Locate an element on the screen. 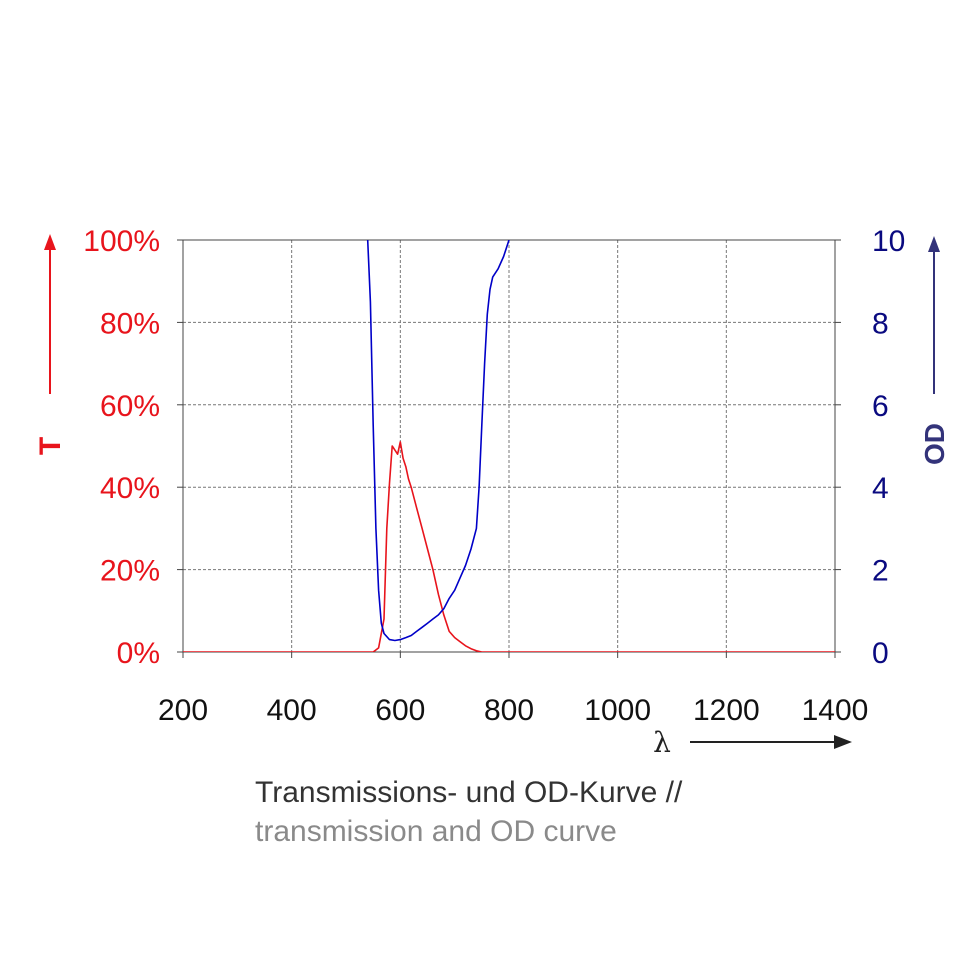 The width and height of the screenshot is (980, 980). y-left-tick-label: 80% is located at coordinates (130, 323).